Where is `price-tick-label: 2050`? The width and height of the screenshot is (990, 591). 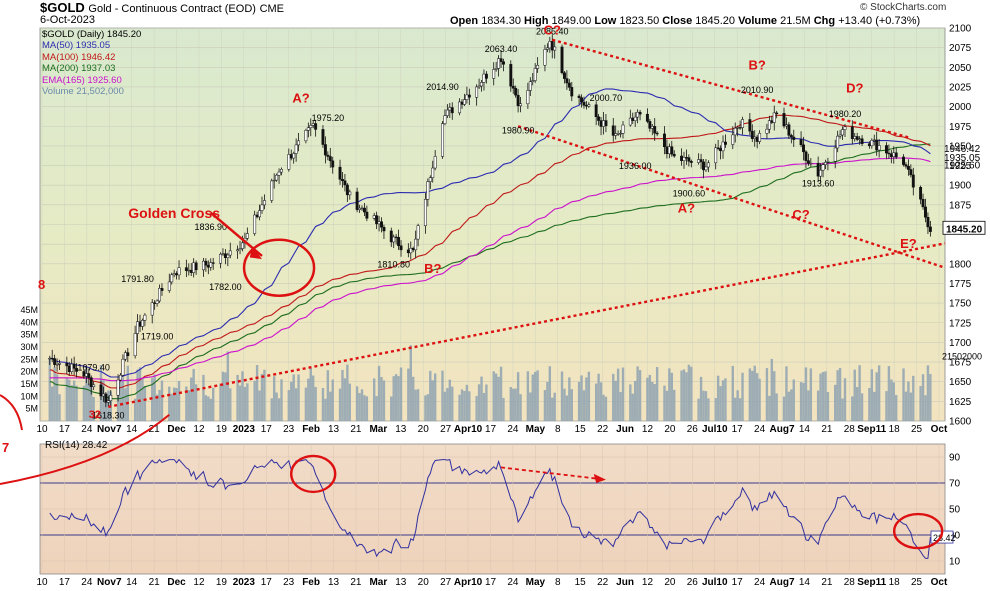
price-tick-label: 2050 is located at coordinates (960, 68).